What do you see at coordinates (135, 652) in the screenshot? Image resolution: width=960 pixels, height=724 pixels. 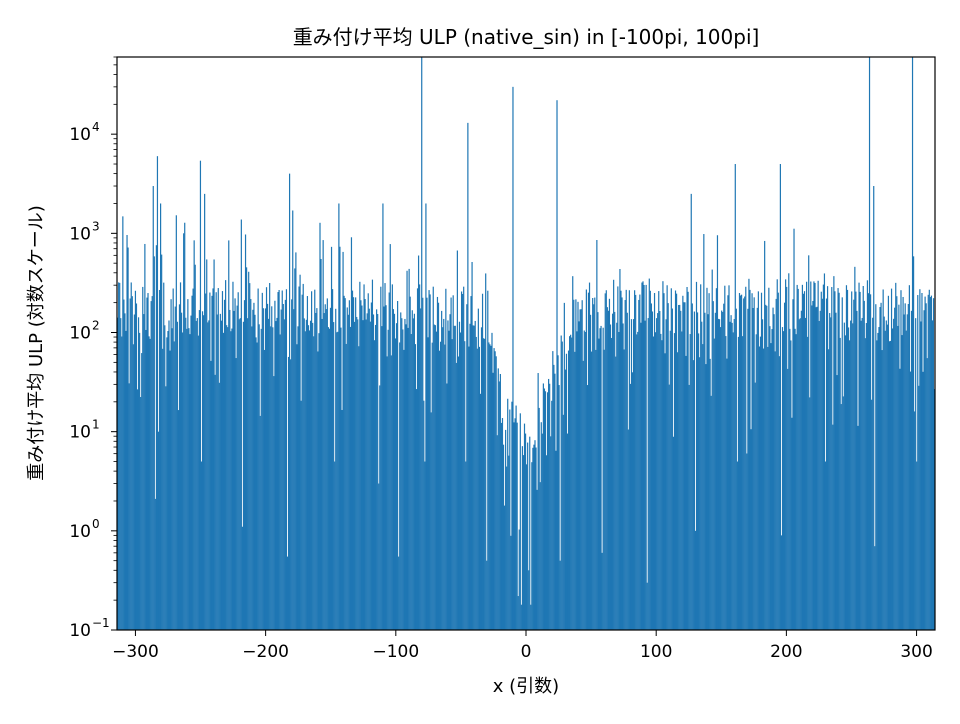 I see `x-tick-label: −300` at bounding box center [135, 652].